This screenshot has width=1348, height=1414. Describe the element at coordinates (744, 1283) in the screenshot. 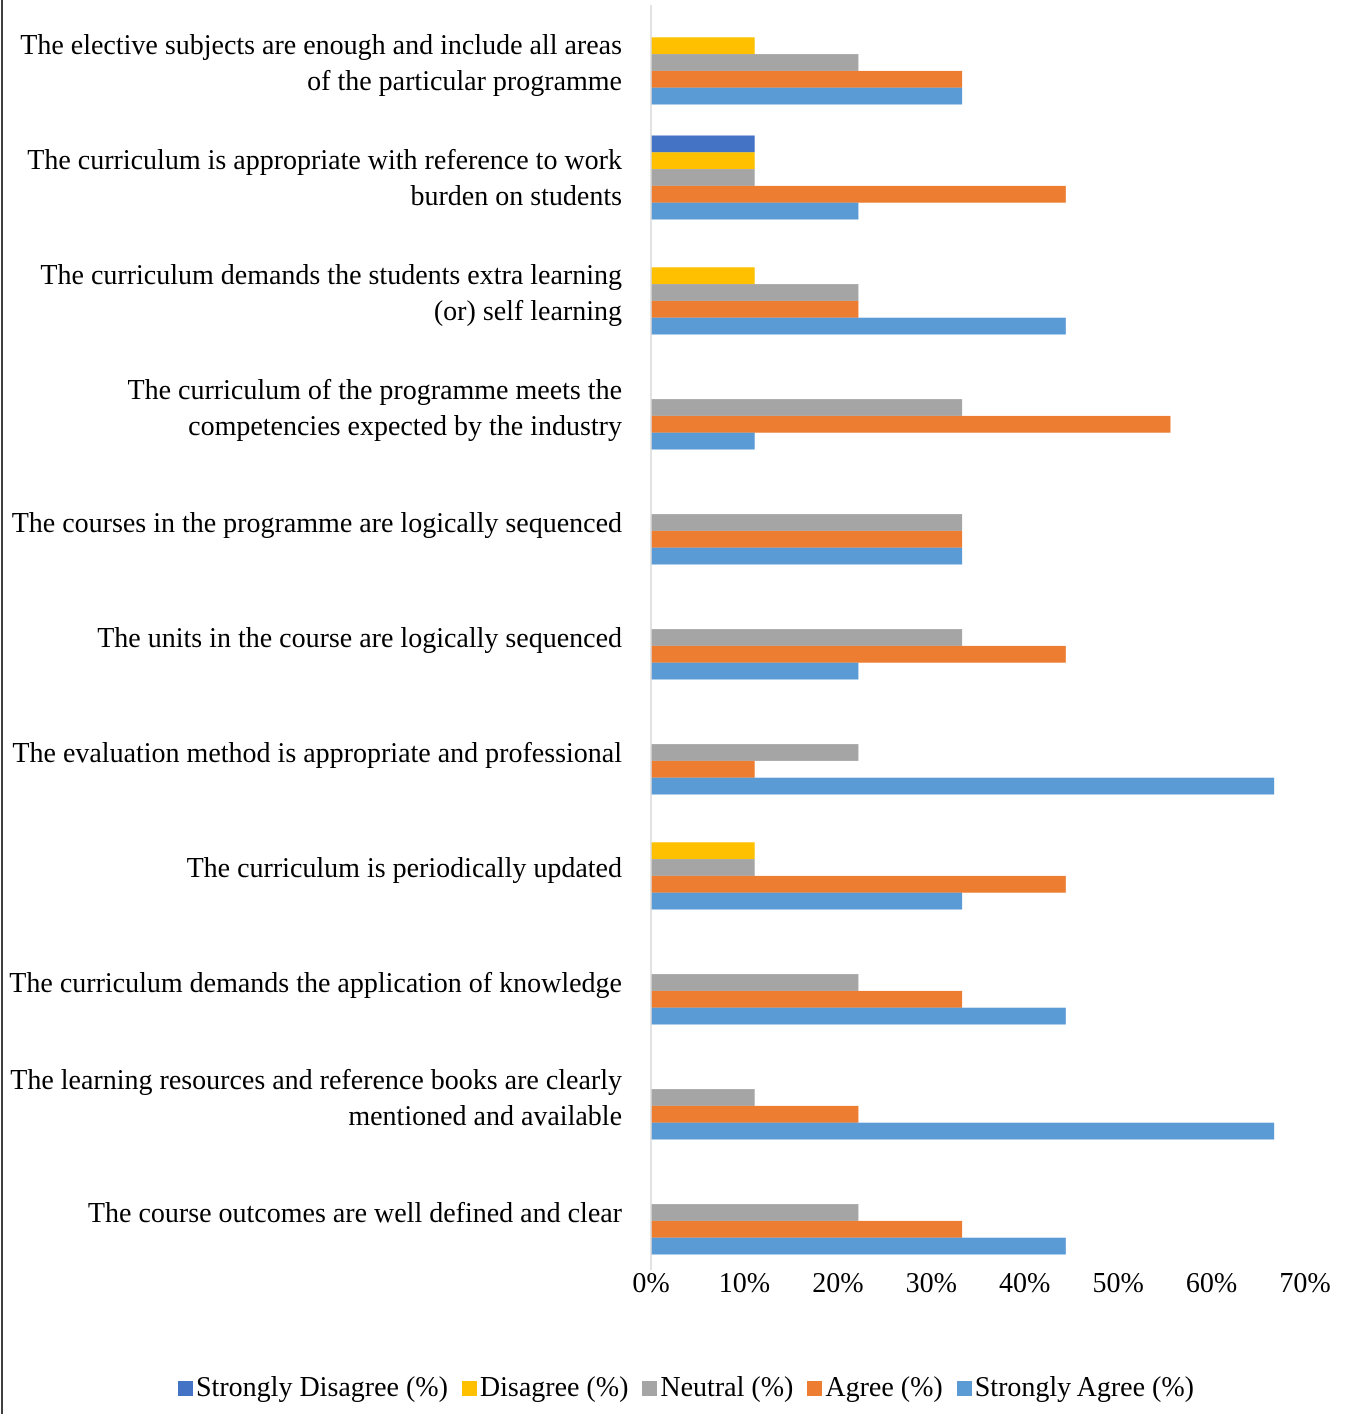

I see `x-tick-label: 10%` at that location.